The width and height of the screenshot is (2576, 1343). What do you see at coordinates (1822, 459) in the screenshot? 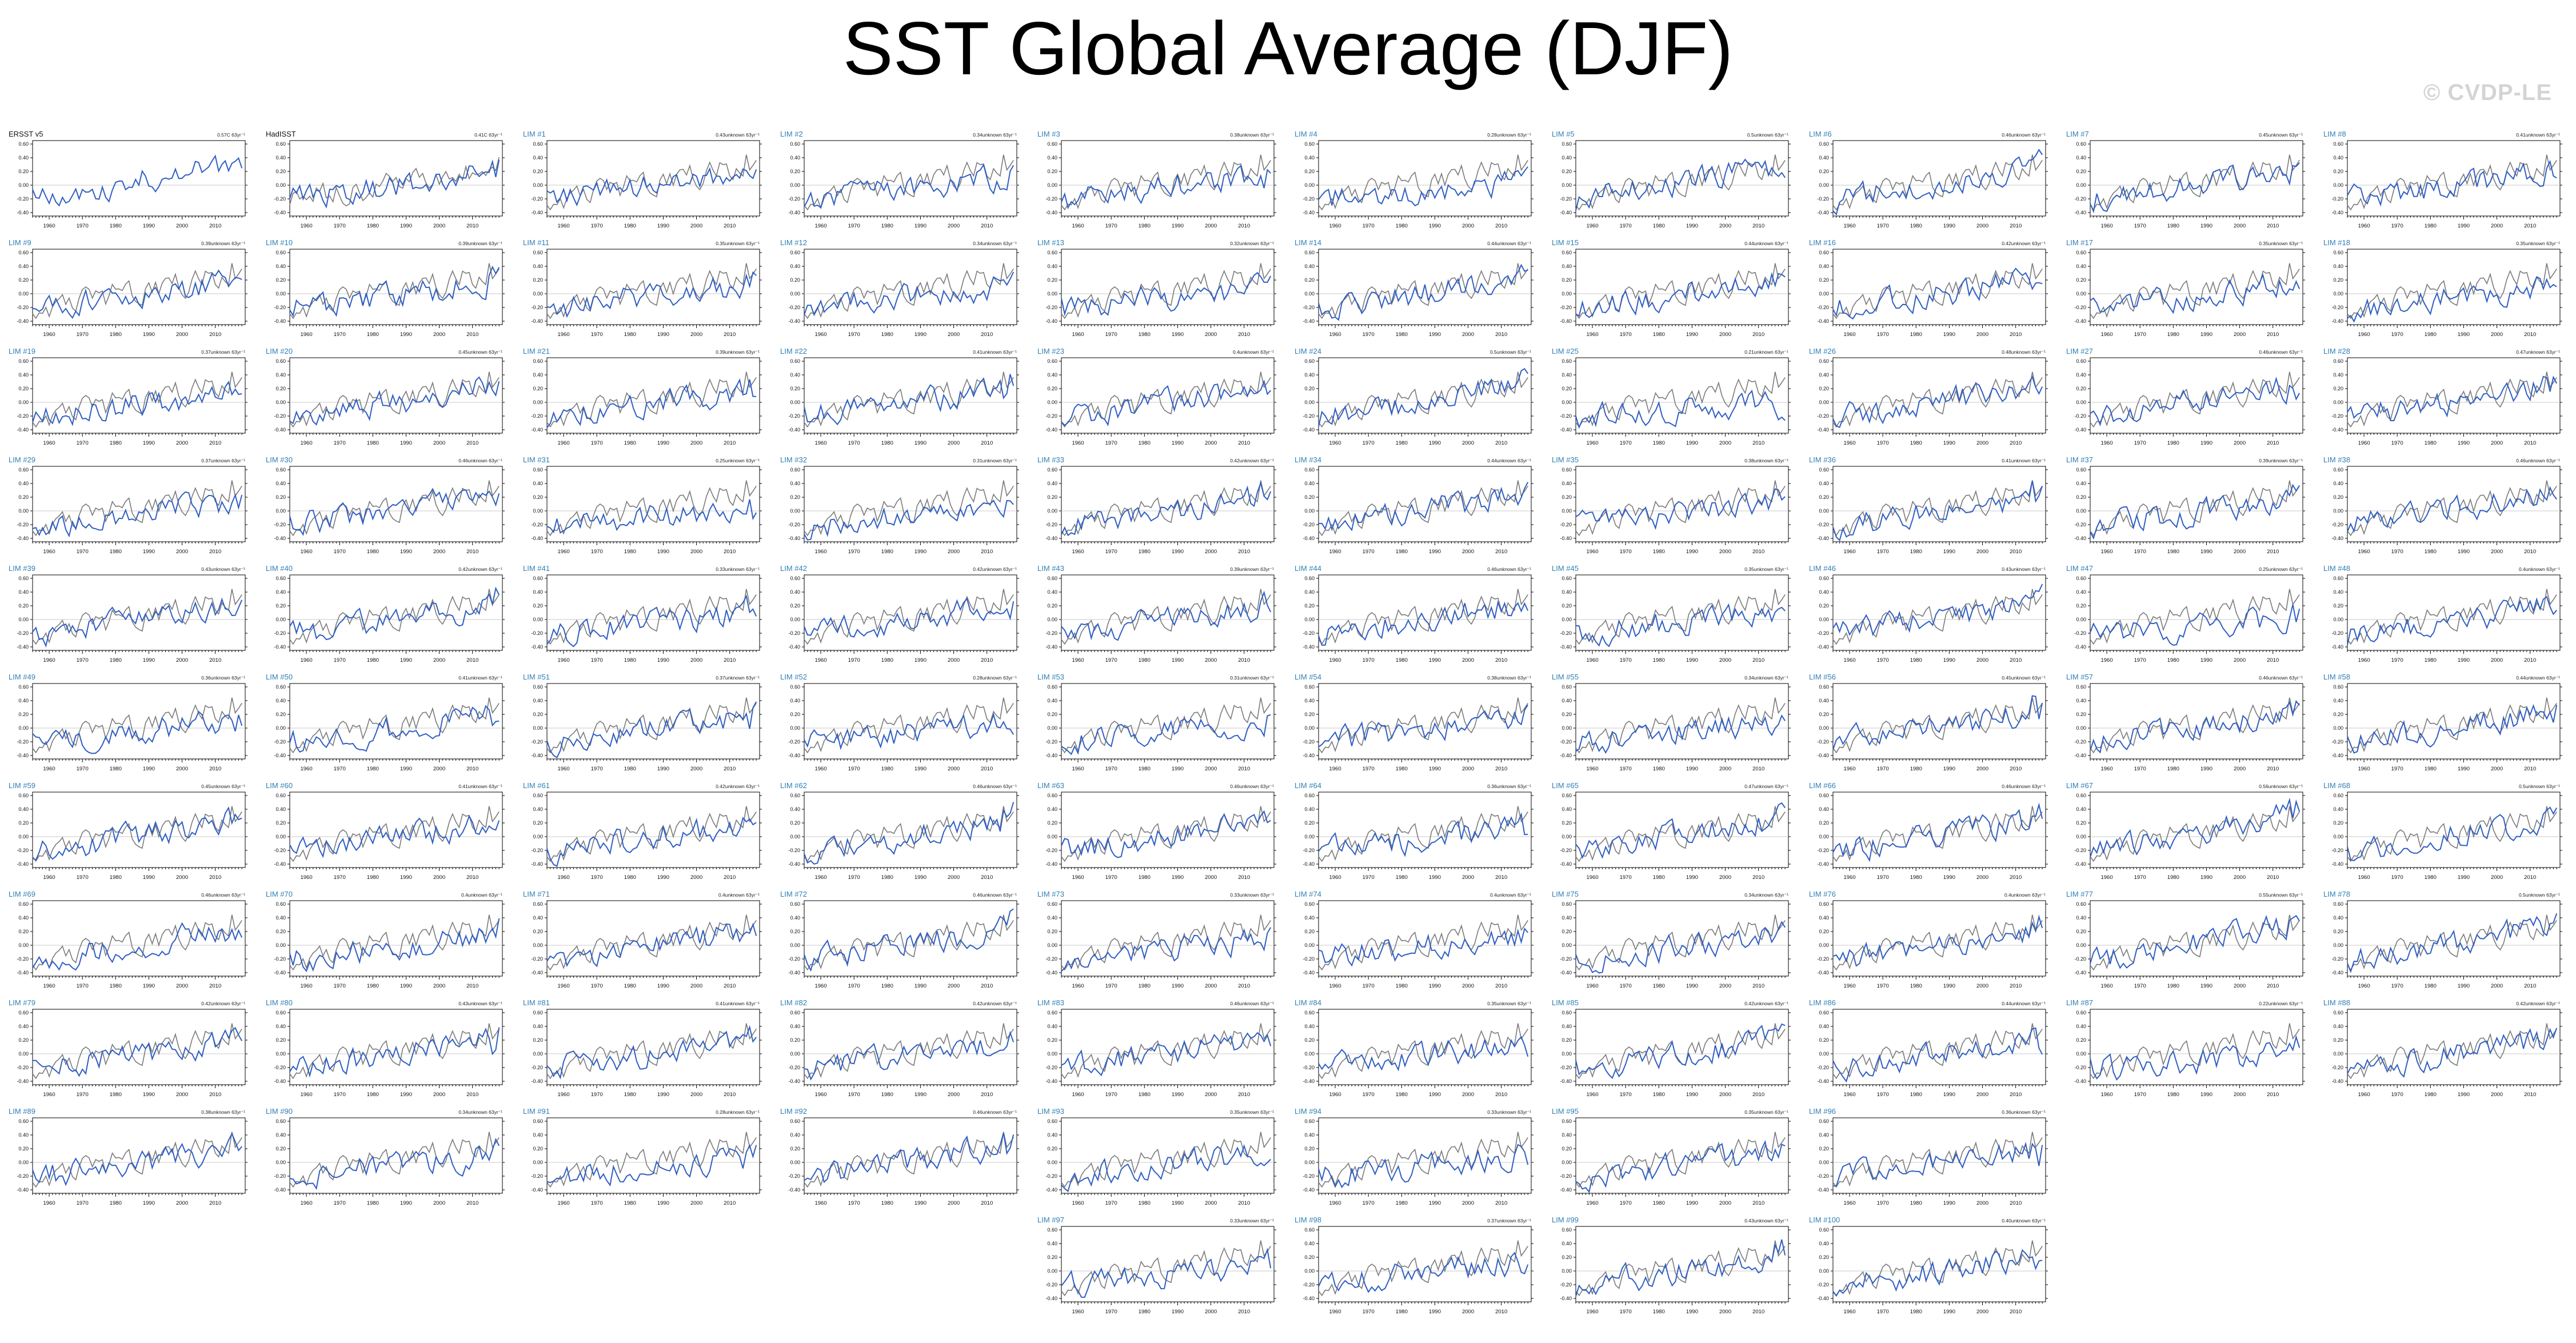
I see `panel-label: LIM #36` at bounding box center [1822, 459].